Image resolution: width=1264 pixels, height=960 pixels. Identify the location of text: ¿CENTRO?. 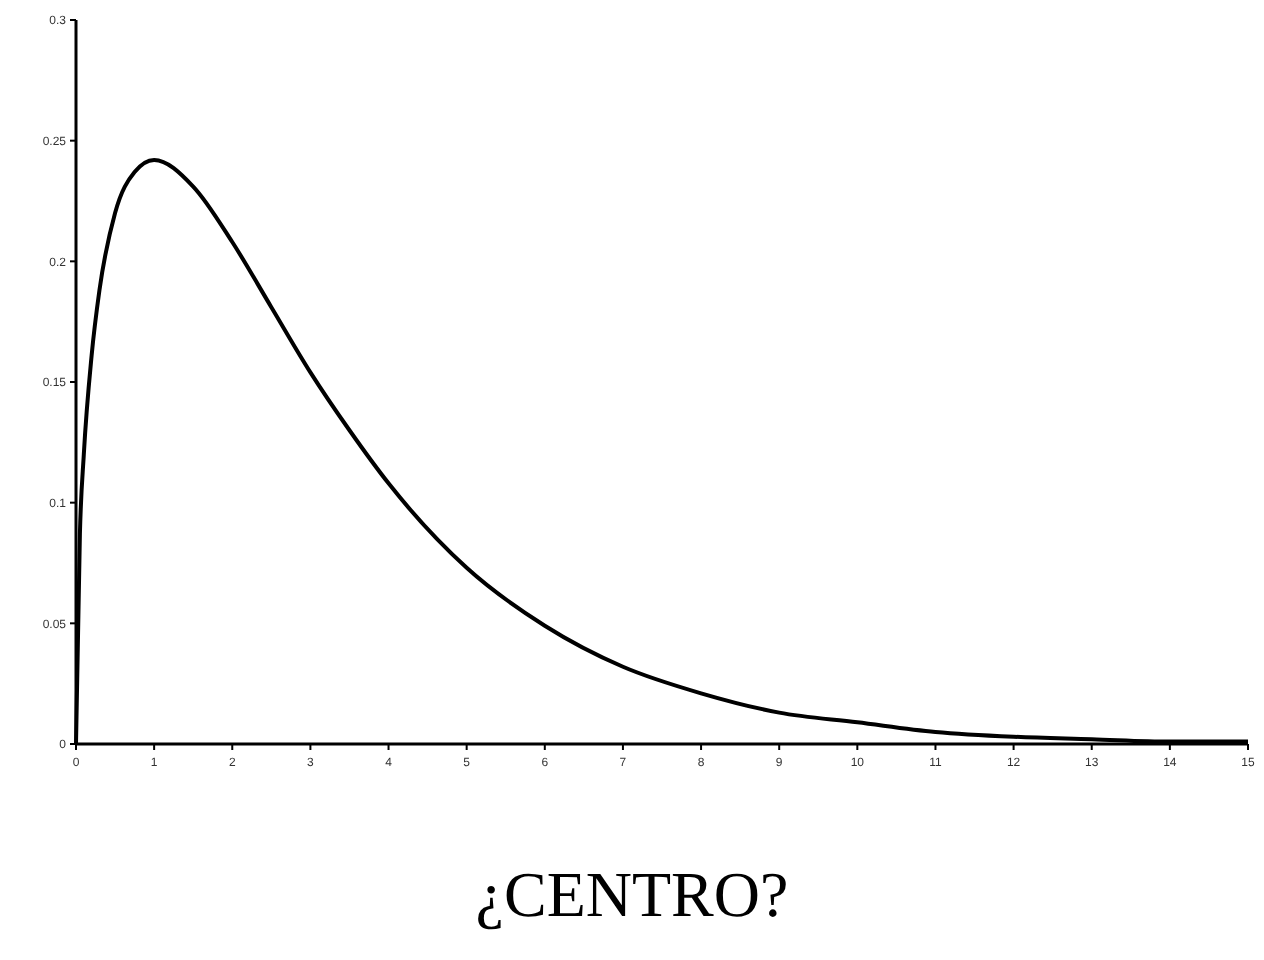
(632, 894).